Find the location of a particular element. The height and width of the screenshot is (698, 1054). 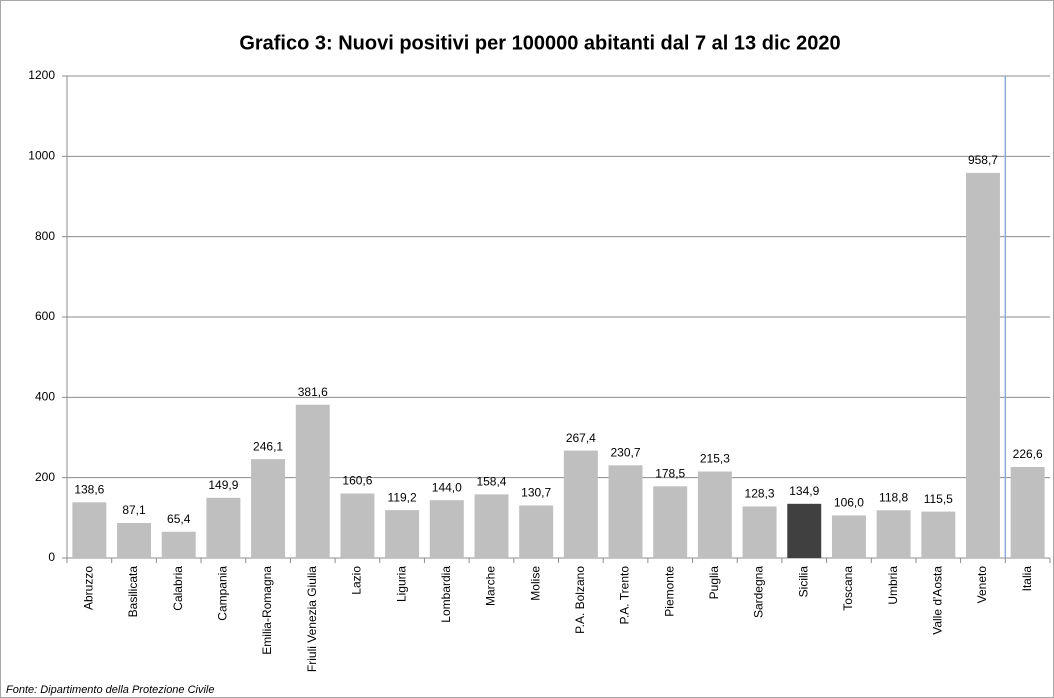

x-tick-label: Sardegna is located at coordinates (759, 592).